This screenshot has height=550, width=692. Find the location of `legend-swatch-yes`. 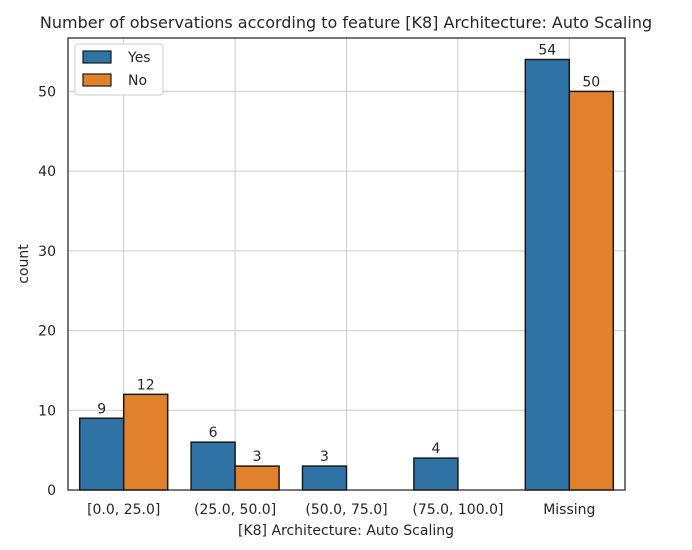

legend-swatch-yes is located at coordinates (97, 57).